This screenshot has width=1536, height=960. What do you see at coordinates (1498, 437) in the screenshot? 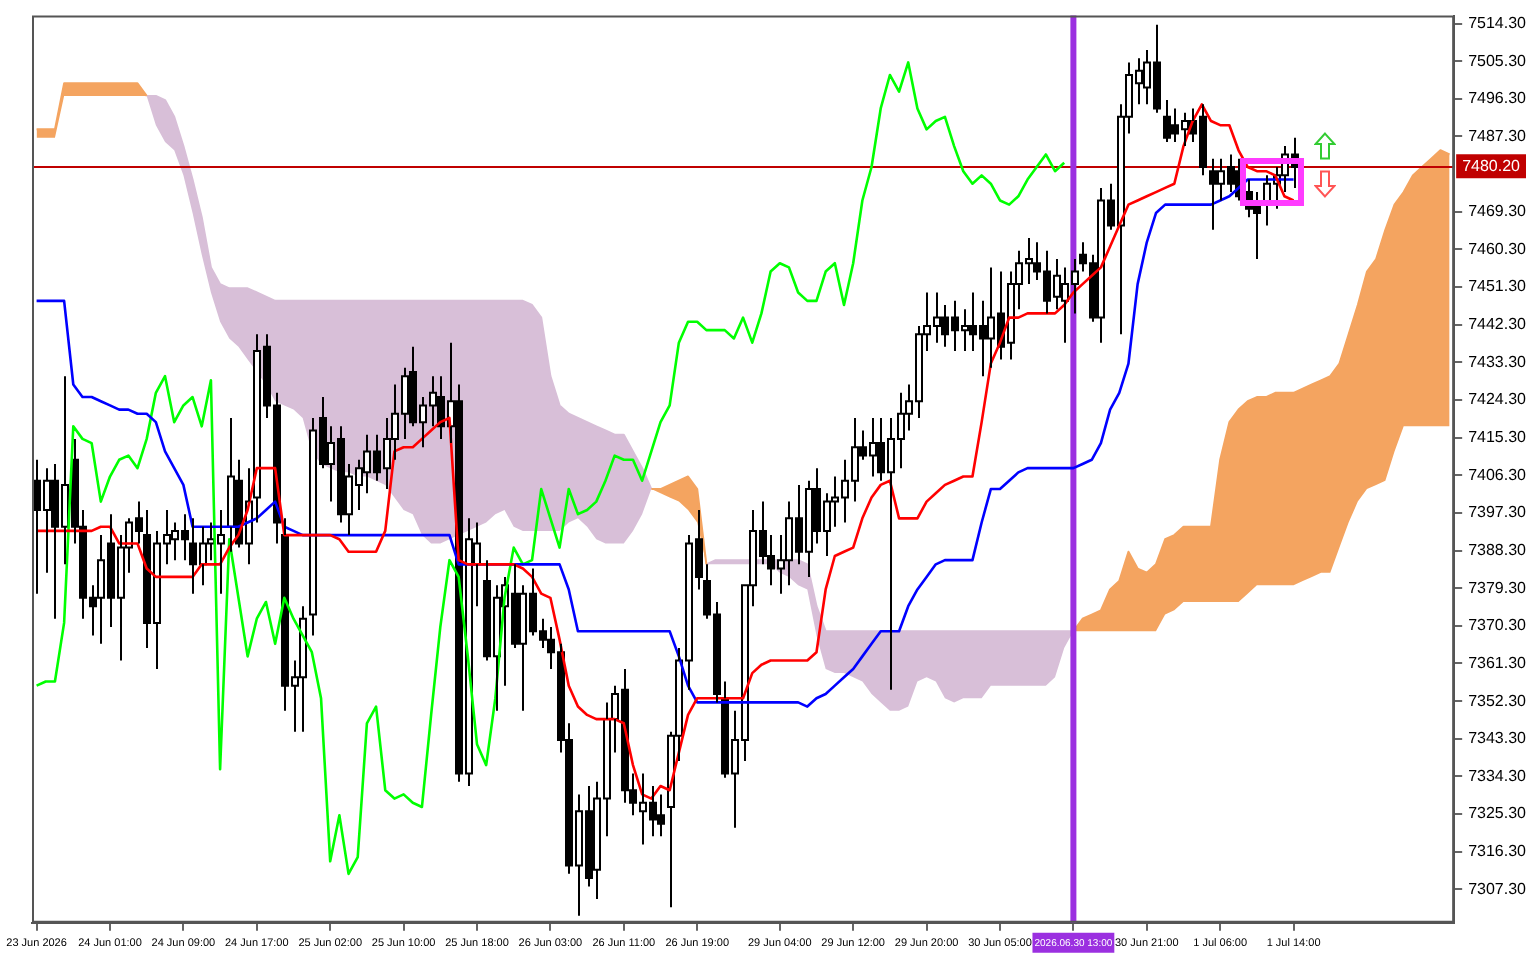
I see `y-tick-label: 7415.30` at bounding box center [1498, 437].